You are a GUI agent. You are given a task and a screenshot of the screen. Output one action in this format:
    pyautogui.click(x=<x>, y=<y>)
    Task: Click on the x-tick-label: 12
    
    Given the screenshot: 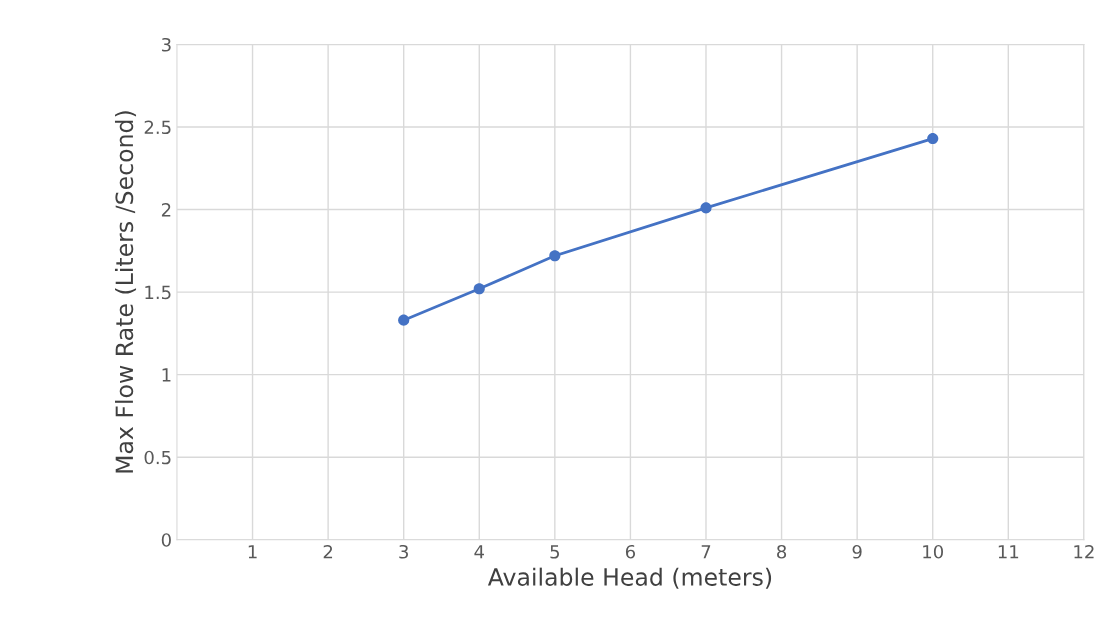 What is the action you would take?
    pyautogui.click(x=1084, y=551)
    